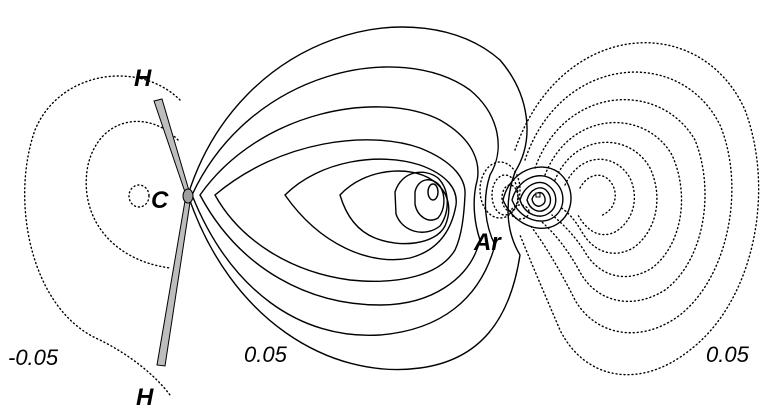 This screenshot has width=761, height=410. I want to click on argon-nucleus-marker, so click(538, 195).